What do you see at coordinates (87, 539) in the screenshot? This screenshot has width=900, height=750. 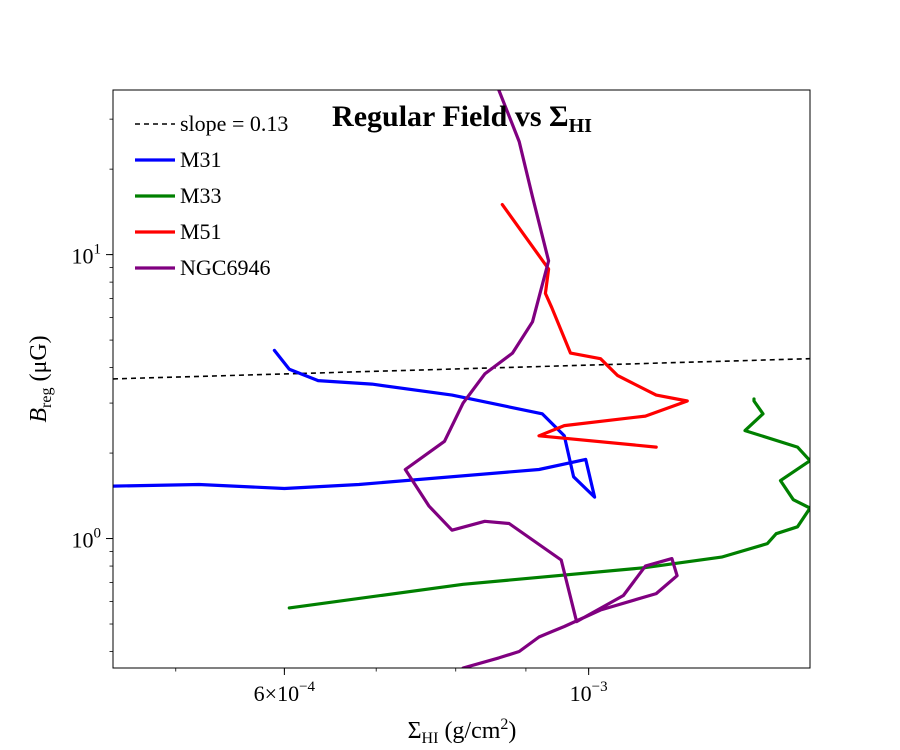 I see `y-tick-label: 10⁰` at bounding box center [87, 539].